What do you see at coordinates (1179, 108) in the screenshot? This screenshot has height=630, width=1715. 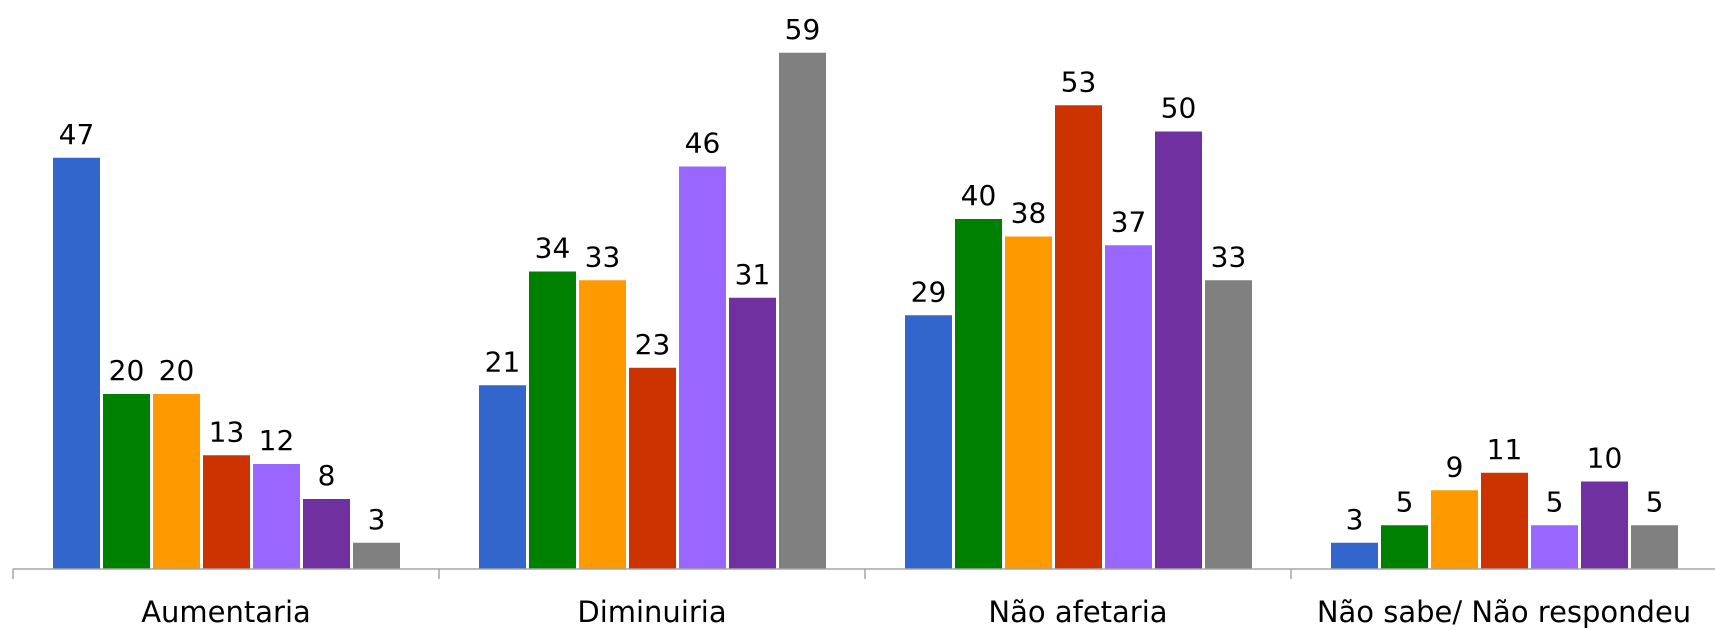 I see `data-label: 50` at bounding box center [1179, 108].